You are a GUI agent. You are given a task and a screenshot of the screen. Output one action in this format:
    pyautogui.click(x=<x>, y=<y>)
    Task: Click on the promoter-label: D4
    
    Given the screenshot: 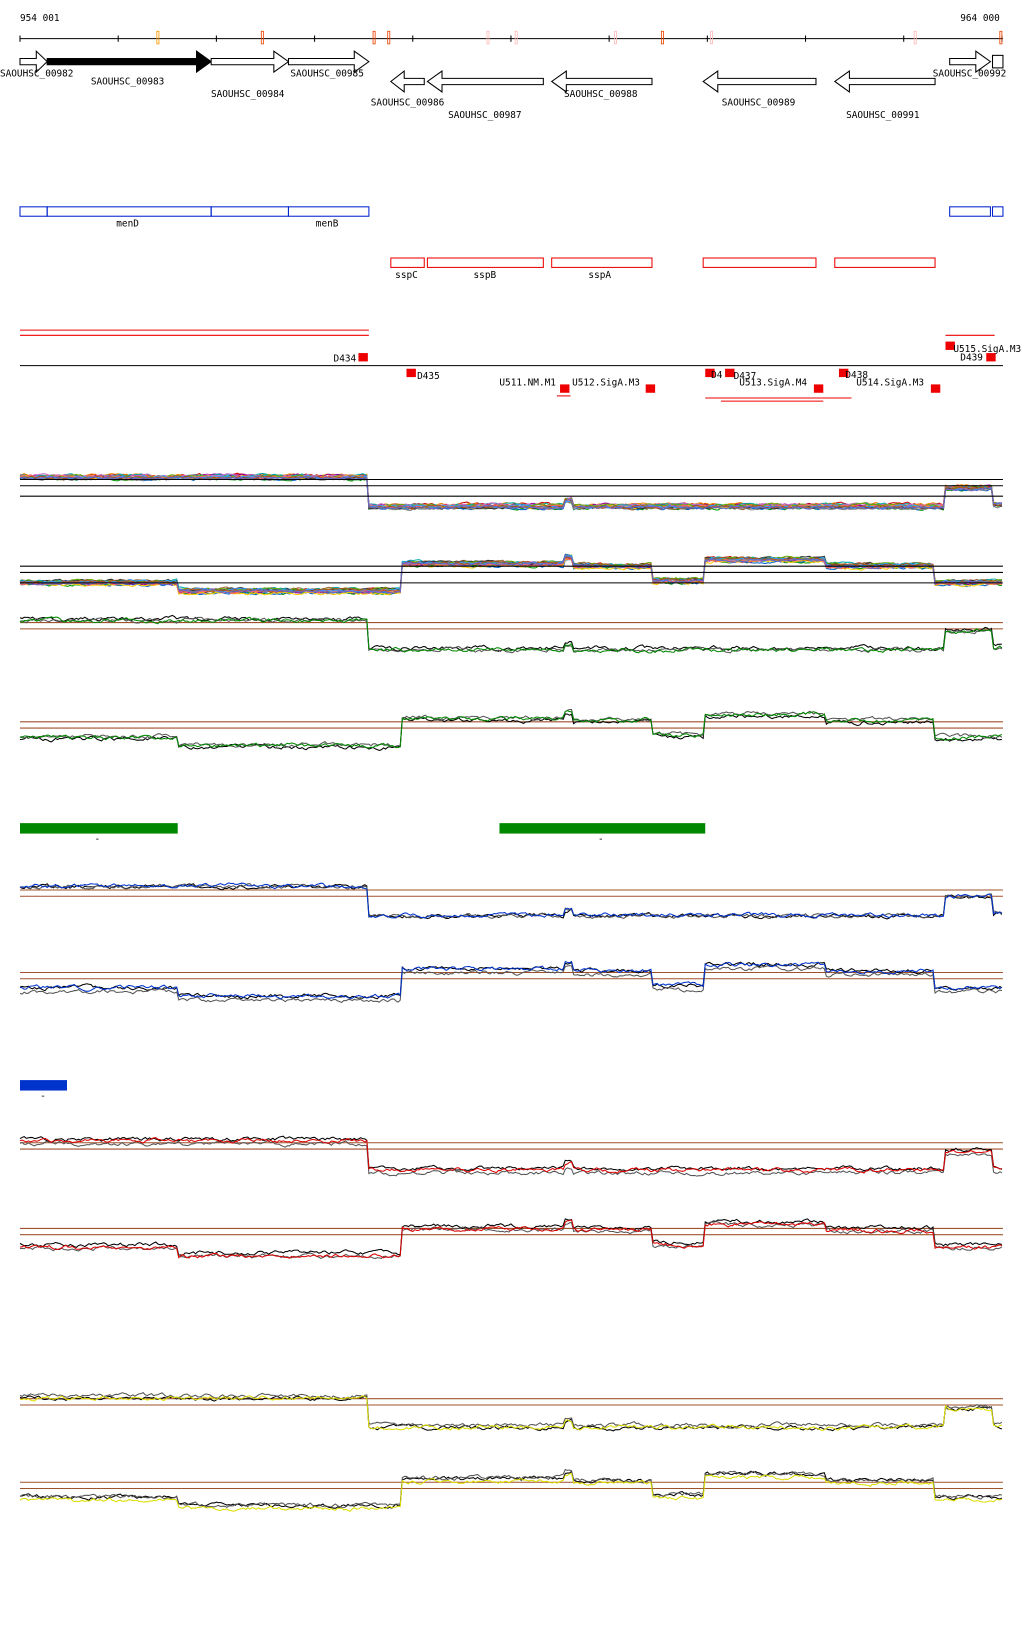 What is the action you would take?
    pyautogui.click(x=717, y=375)
    